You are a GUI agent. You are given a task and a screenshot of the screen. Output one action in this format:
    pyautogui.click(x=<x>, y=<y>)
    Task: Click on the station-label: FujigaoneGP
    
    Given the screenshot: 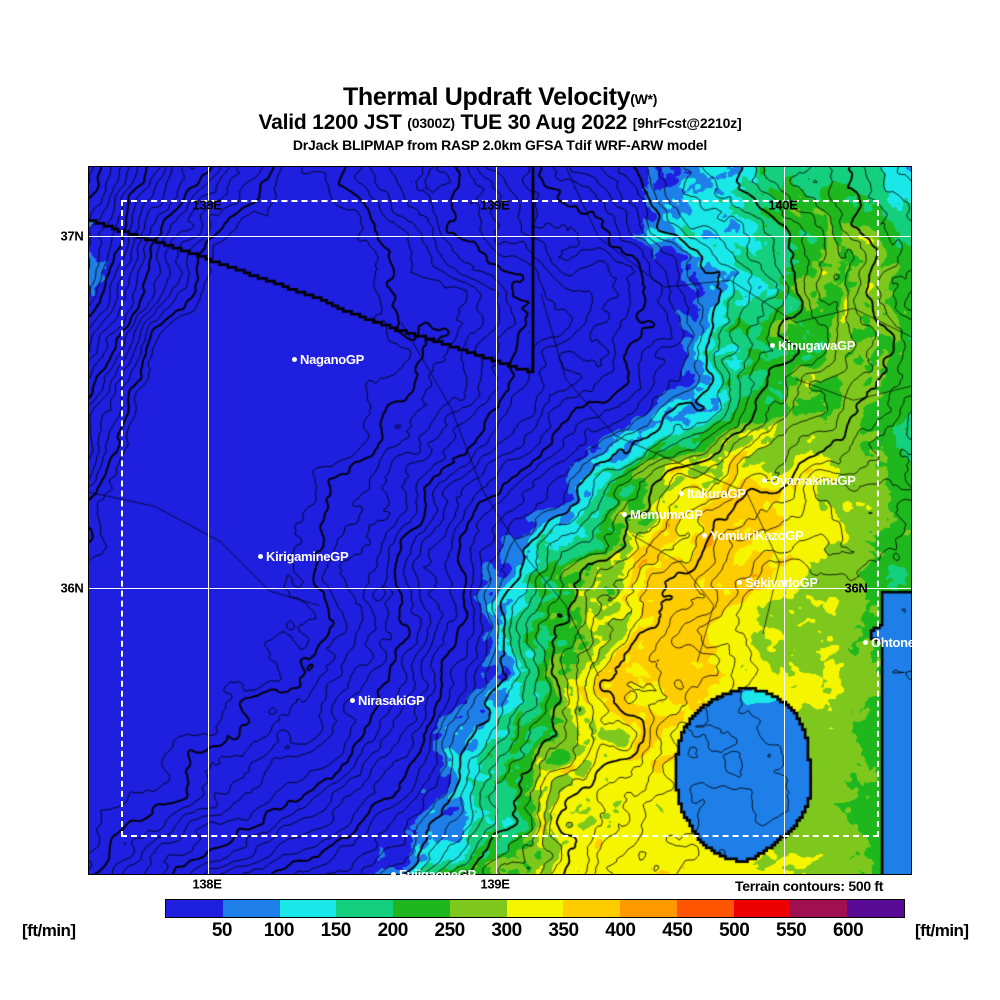 What is the action you would take?
    pyautogui.click(x=437, y=875)
    